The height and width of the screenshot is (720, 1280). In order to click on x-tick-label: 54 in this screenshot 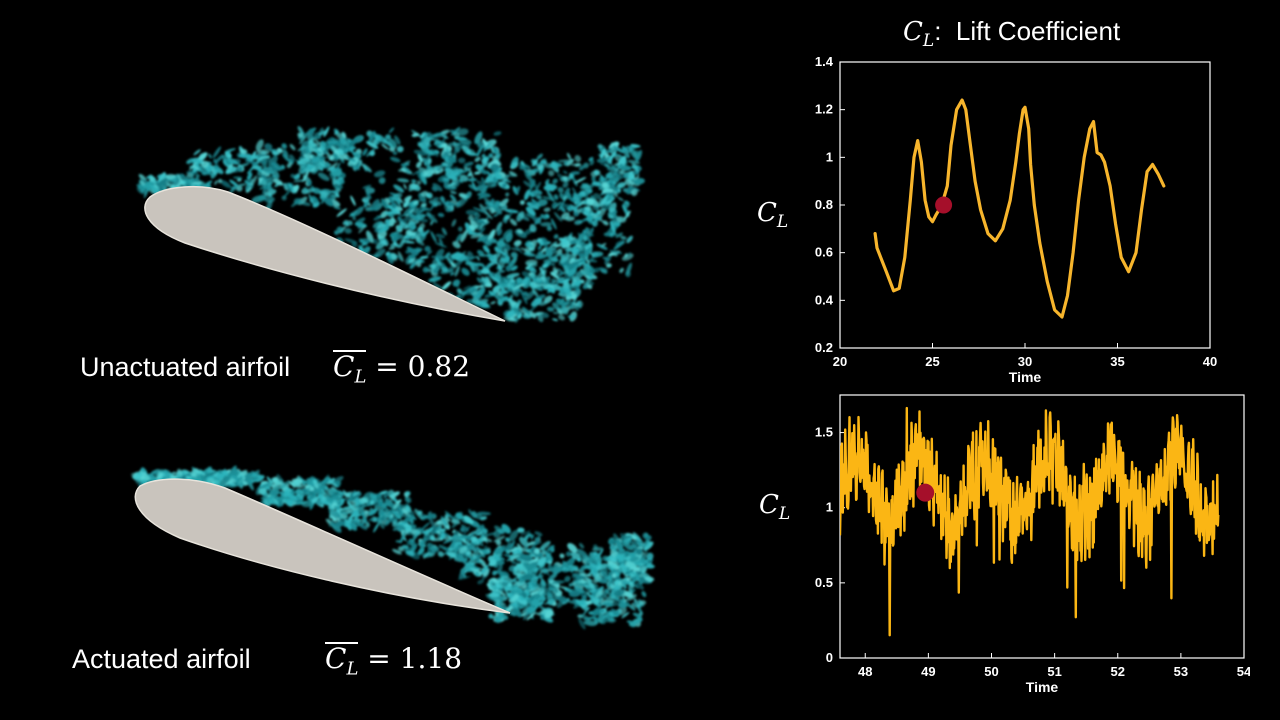, I will do `click(1243, 671)`.